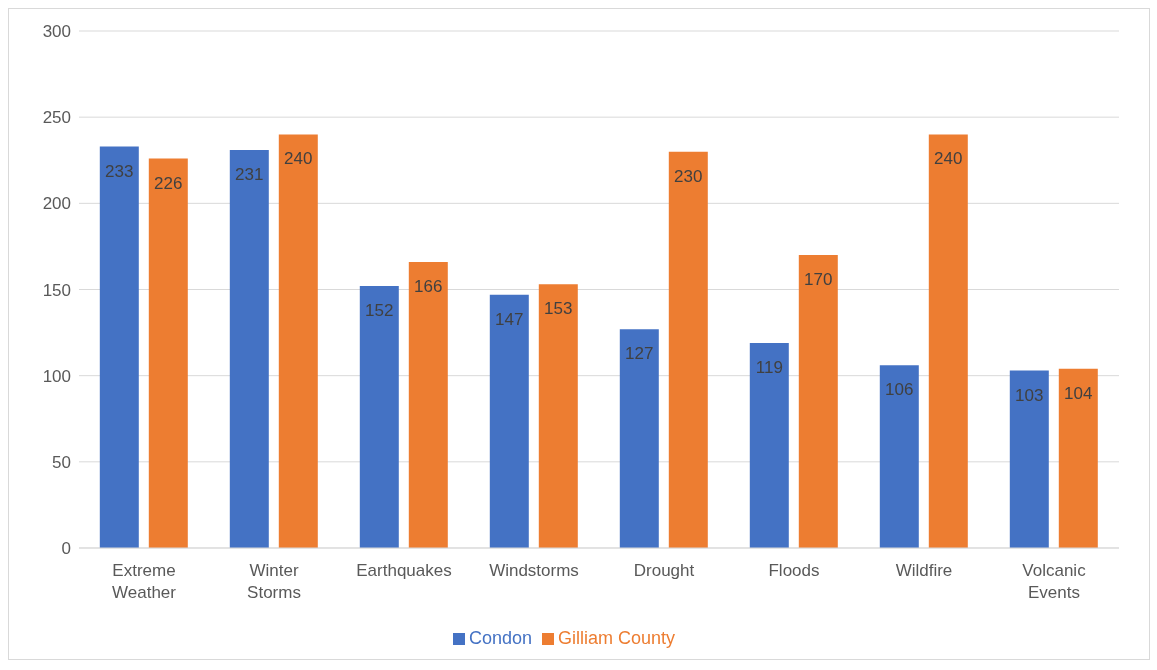 The height and width of the screenshot is (670, 1157). Describe the element at coordinates (688, 176) in the screenshot. I see `data-label: 230` at that location.